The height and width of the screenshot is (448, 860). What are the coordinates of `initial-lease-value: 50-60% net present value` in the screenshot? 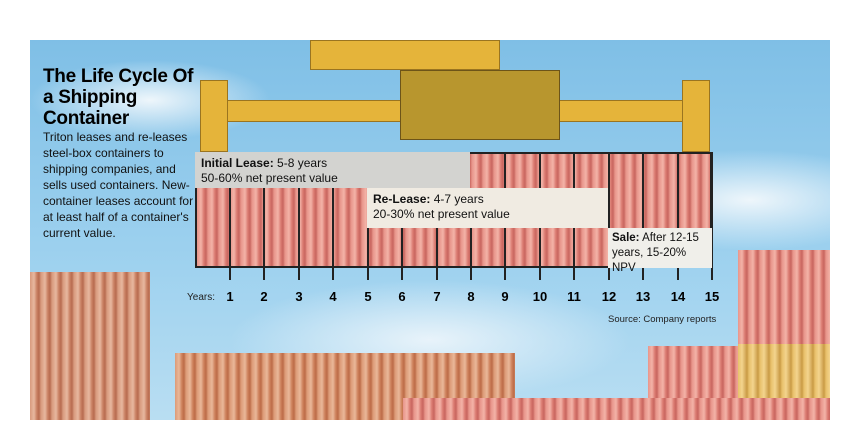 It's located at (269, 178).